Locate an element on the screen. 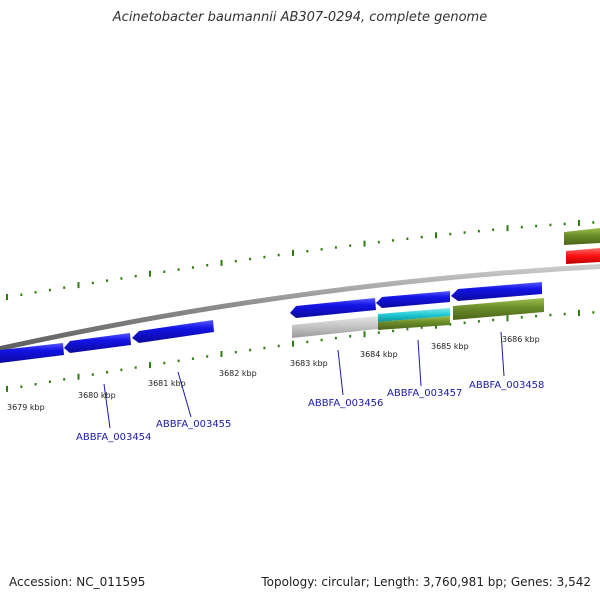 This screenshot has height=600, width=600. gene-label: ABBFA_003457 is located at coordinates (424, 393).